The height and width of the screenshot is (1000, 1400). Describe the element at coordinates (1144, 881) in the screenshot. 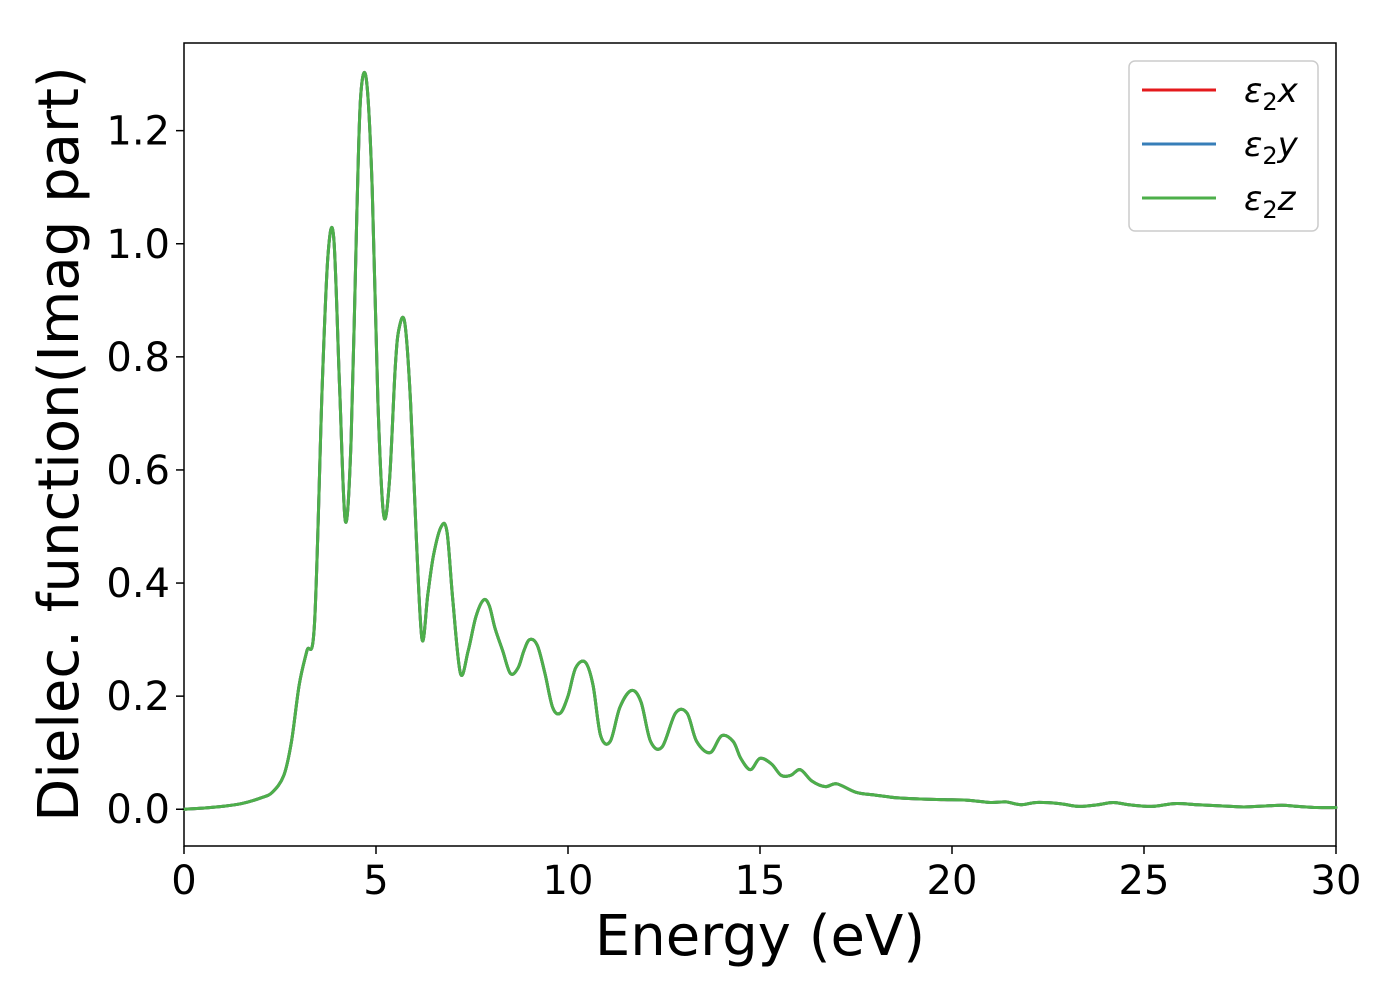

I see `x-tick-label: 25` at that location.